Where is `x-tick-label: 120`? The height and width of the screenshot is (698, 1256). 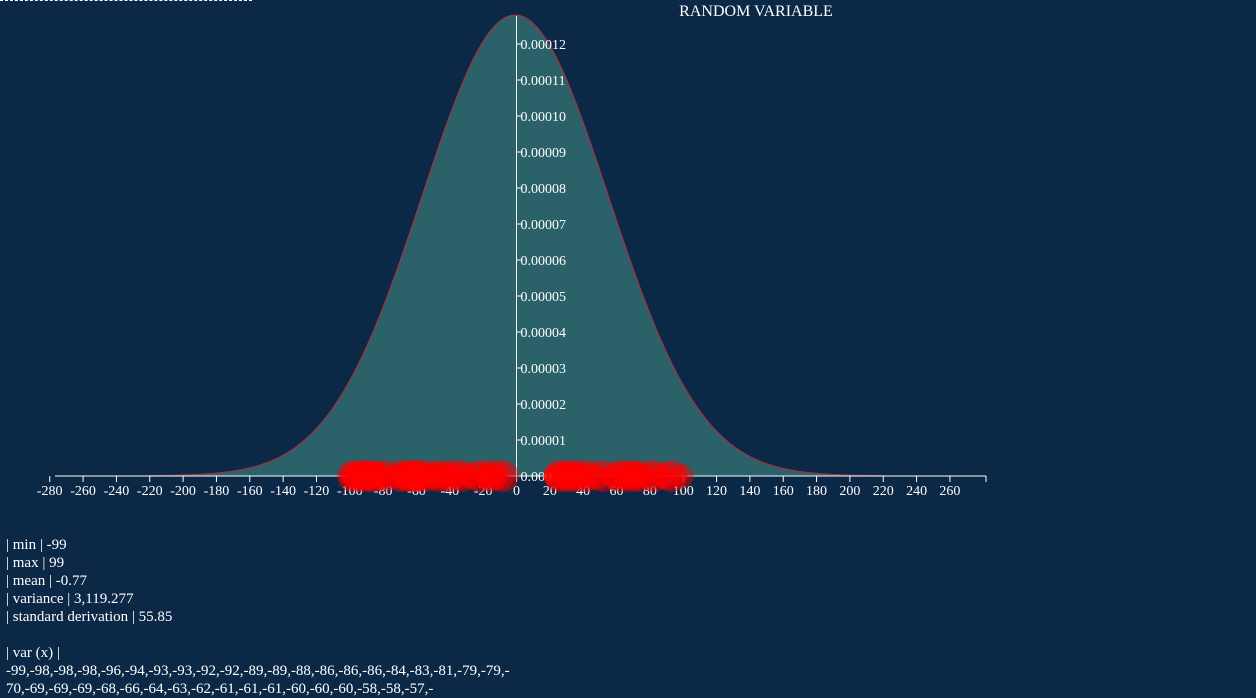 x-tick-label: 120 is located at coordinates (716, 491).